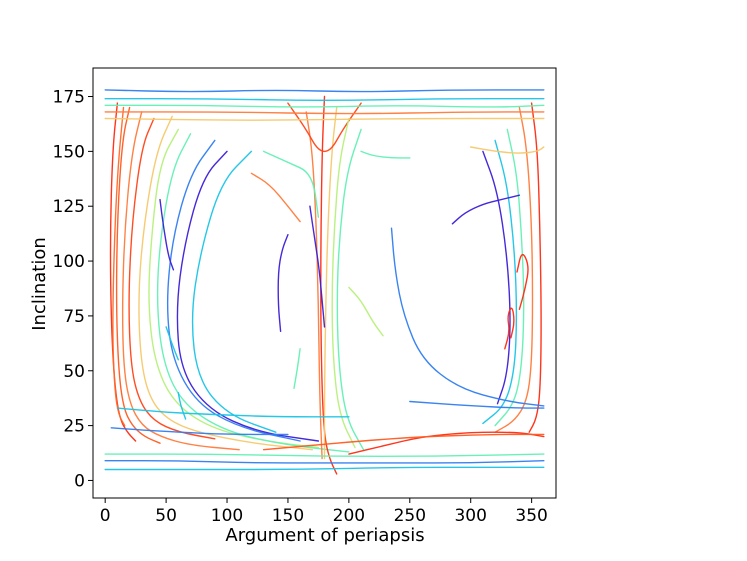 The width and height of the screenshot is (747, 561). Describe the element at coordinates (227, 516) in the screenshot. I see `x-tick-label-100: 100` at that location.